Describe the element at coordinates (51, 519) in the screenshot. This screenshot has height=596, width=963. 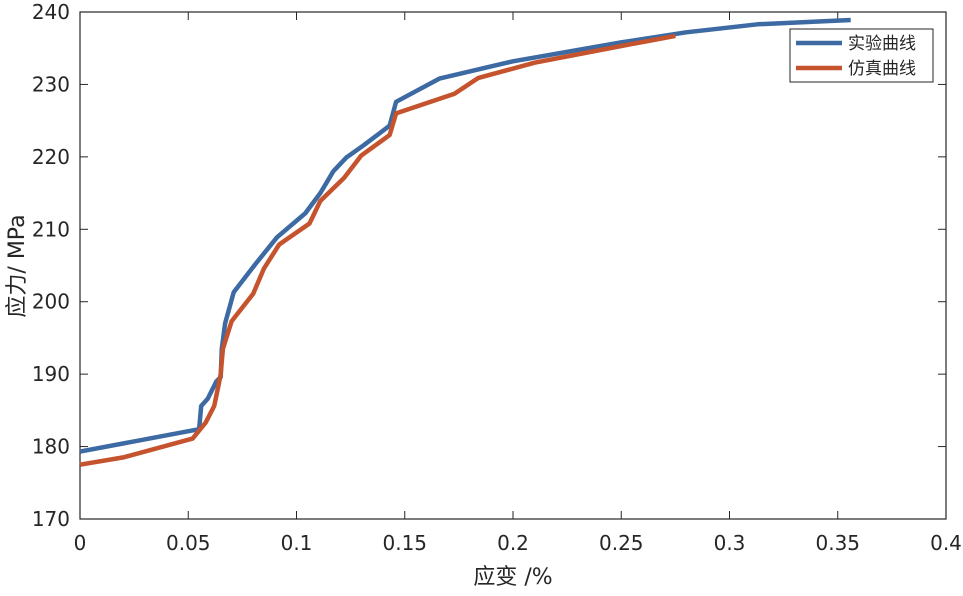
I see `y-tick-label: 170` at that location.